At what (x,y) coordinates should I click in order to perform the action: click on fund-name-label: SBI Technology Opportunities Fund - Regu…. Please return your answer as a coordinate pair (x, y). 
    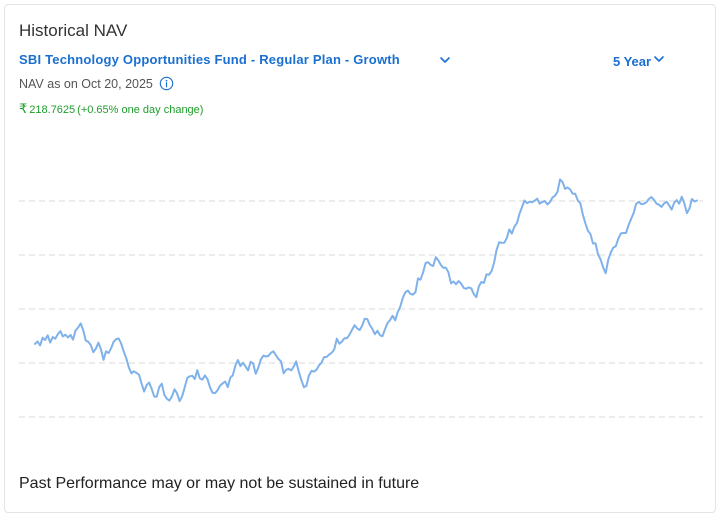
    Looking at the image, I should click on (209, 59).